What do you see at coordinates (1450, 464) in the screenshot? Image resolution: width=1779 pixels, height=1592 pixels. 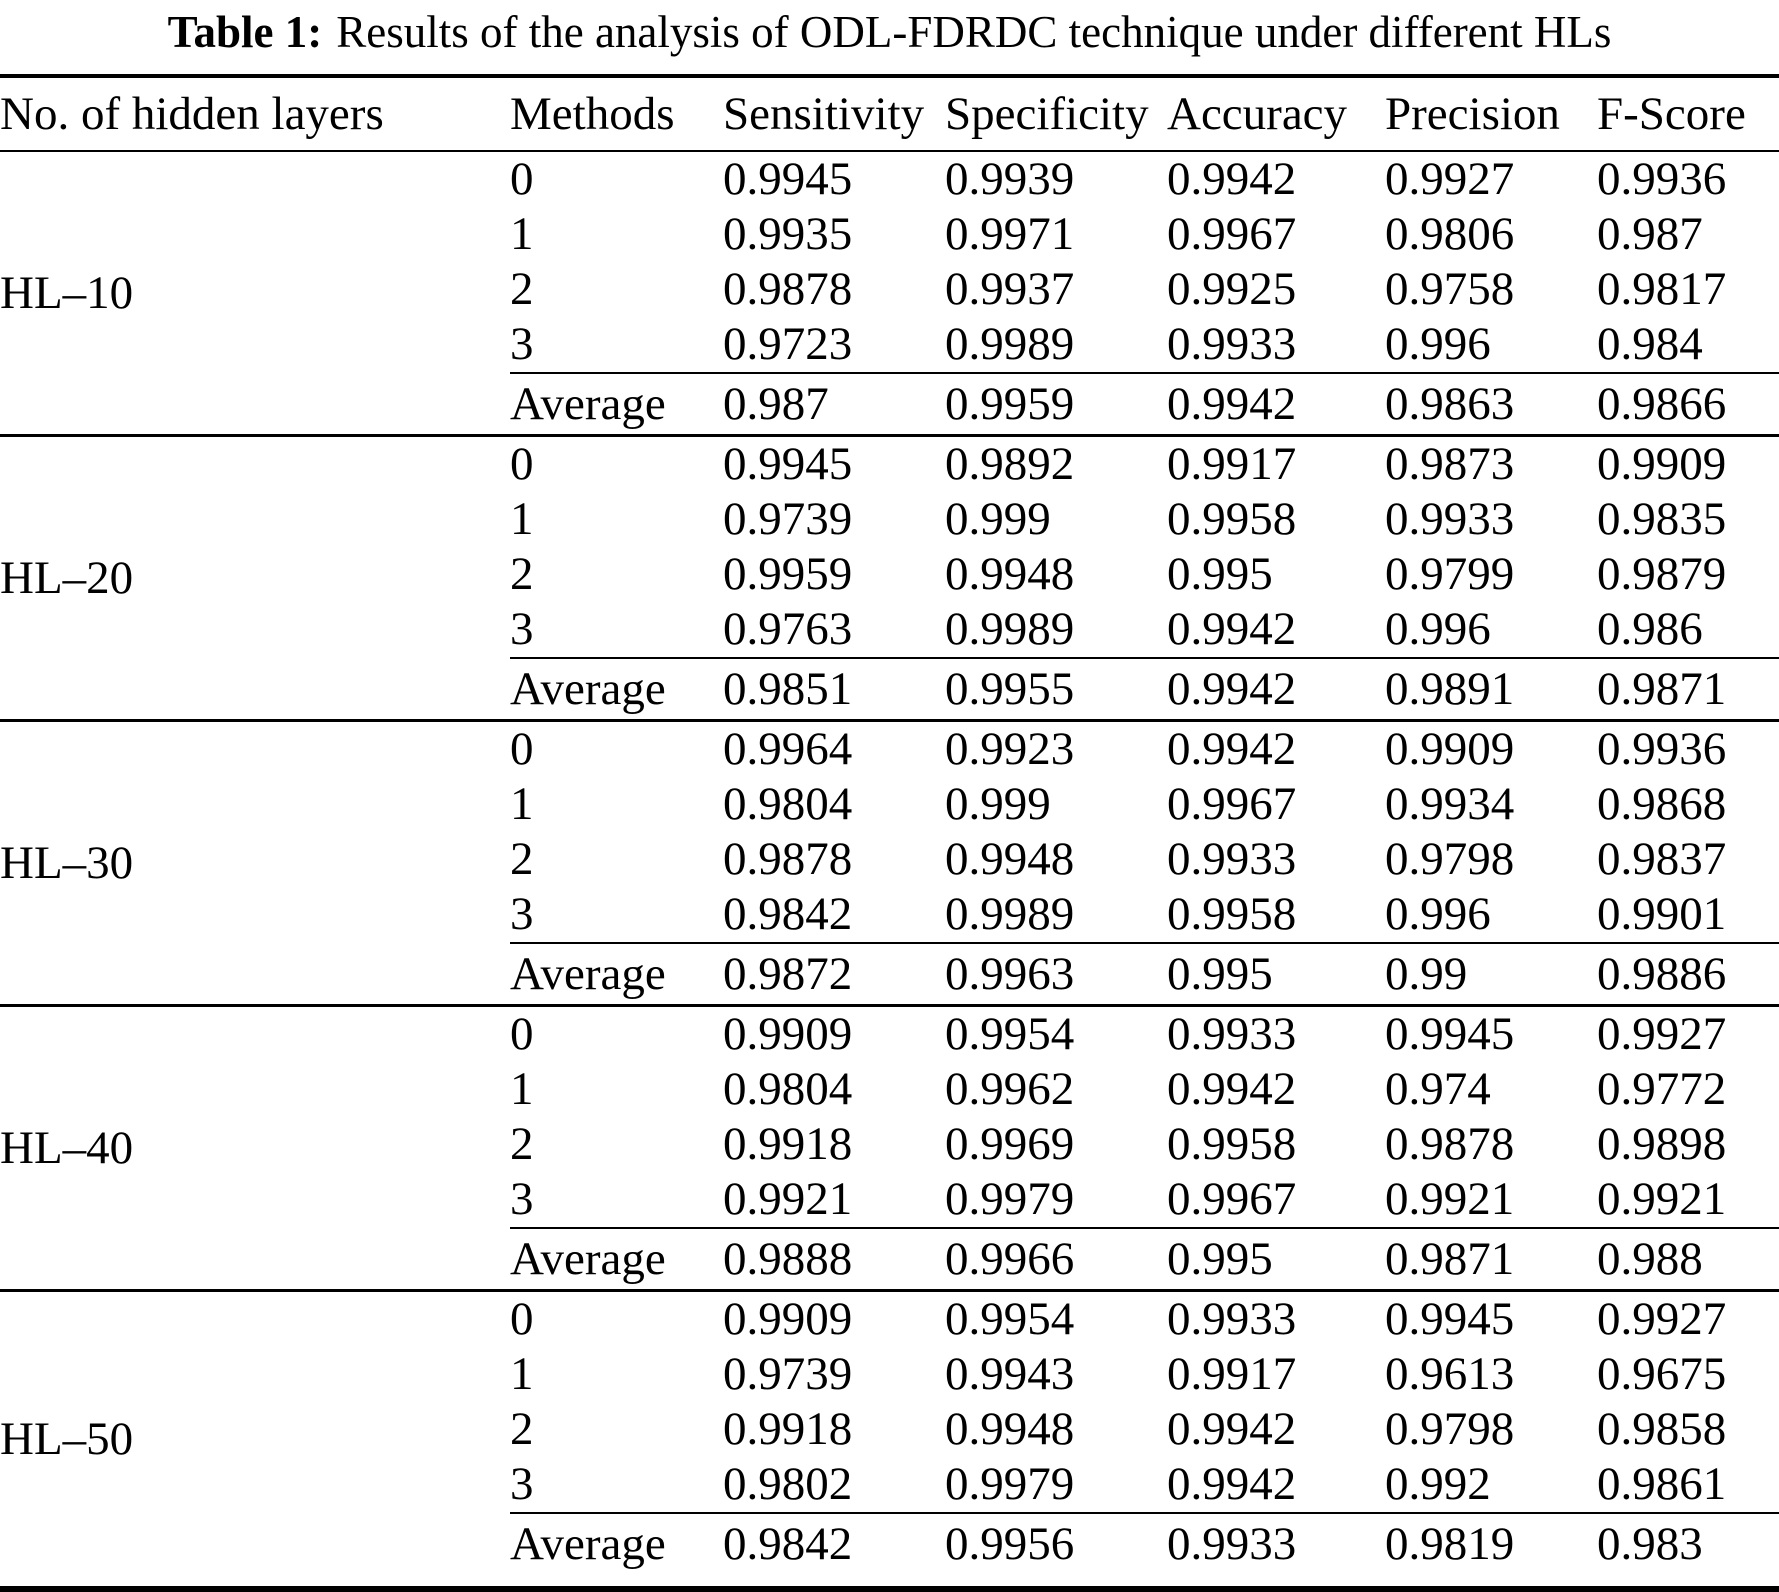 I see `value-cell: 0.9873` at bounding box center [1450, 464].